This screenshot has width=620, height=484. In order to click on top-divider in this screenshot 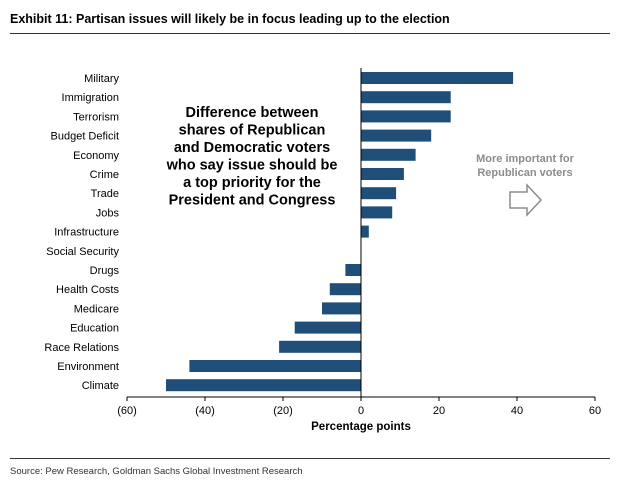, I will do `click(310, 33)`.